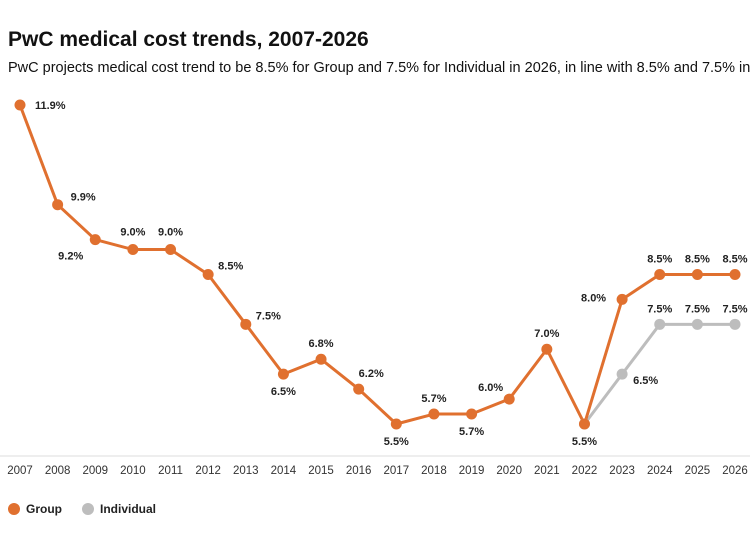 The image size is (750, 536). What do you see at coordinates (95, 471) in the screenshot?
I see `x-tick-label: 2009` at bounding box center [95, 471].